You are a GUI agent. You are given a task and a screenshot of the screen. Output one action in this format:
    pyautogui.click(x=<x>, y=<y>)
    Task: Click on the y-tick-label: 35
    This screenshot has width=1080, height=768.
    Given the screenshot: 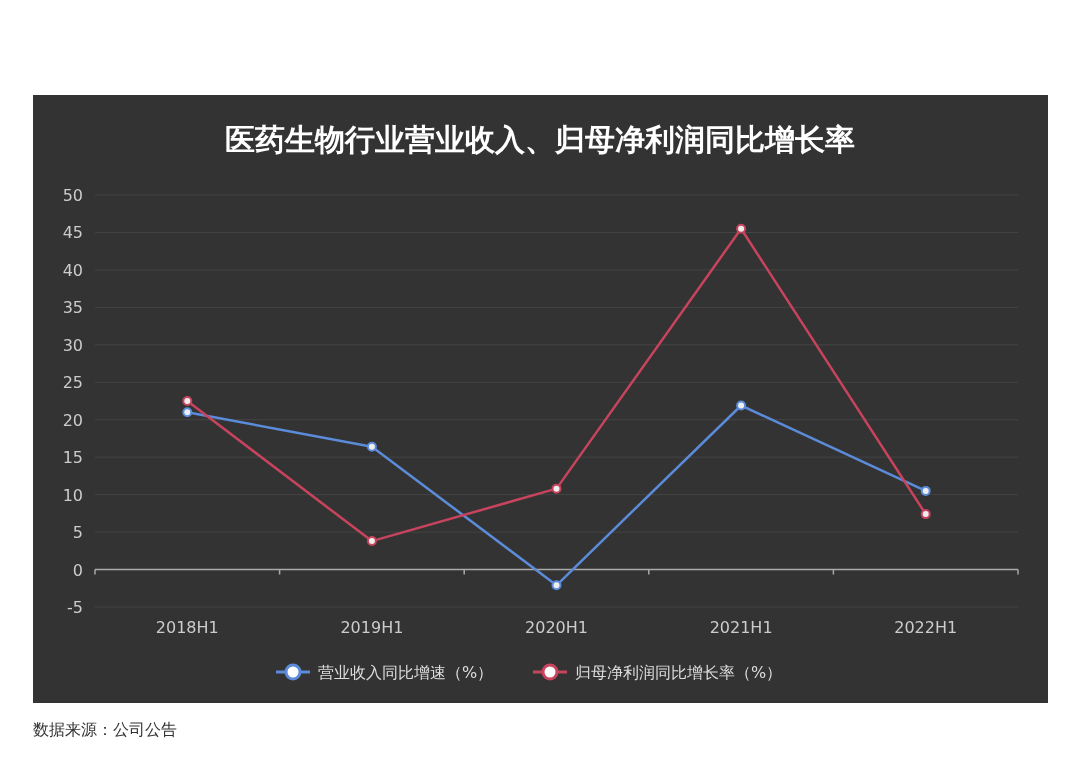 What is the action you would take?
    pyautogui.click(x=72, y=308)
    